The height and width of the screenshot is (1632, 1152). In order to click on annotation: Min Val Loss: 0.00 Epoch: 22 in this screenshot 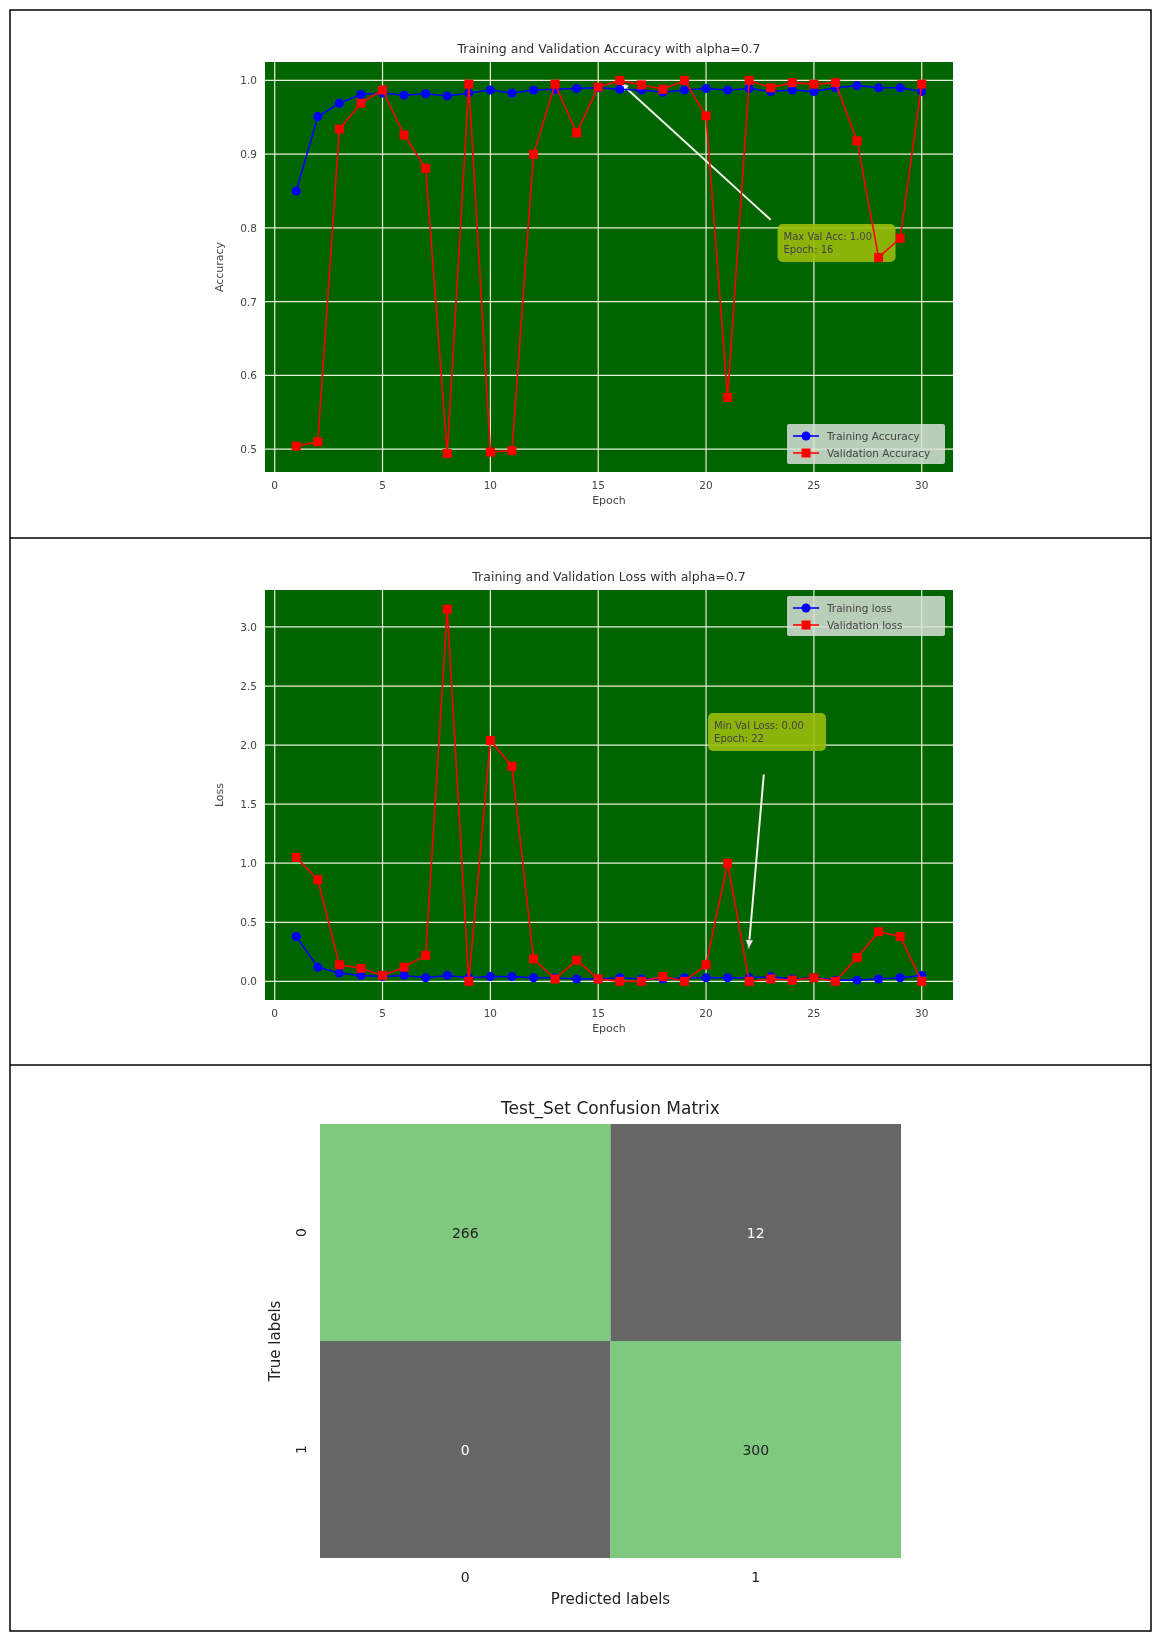, I will do `click(759, 732)`.